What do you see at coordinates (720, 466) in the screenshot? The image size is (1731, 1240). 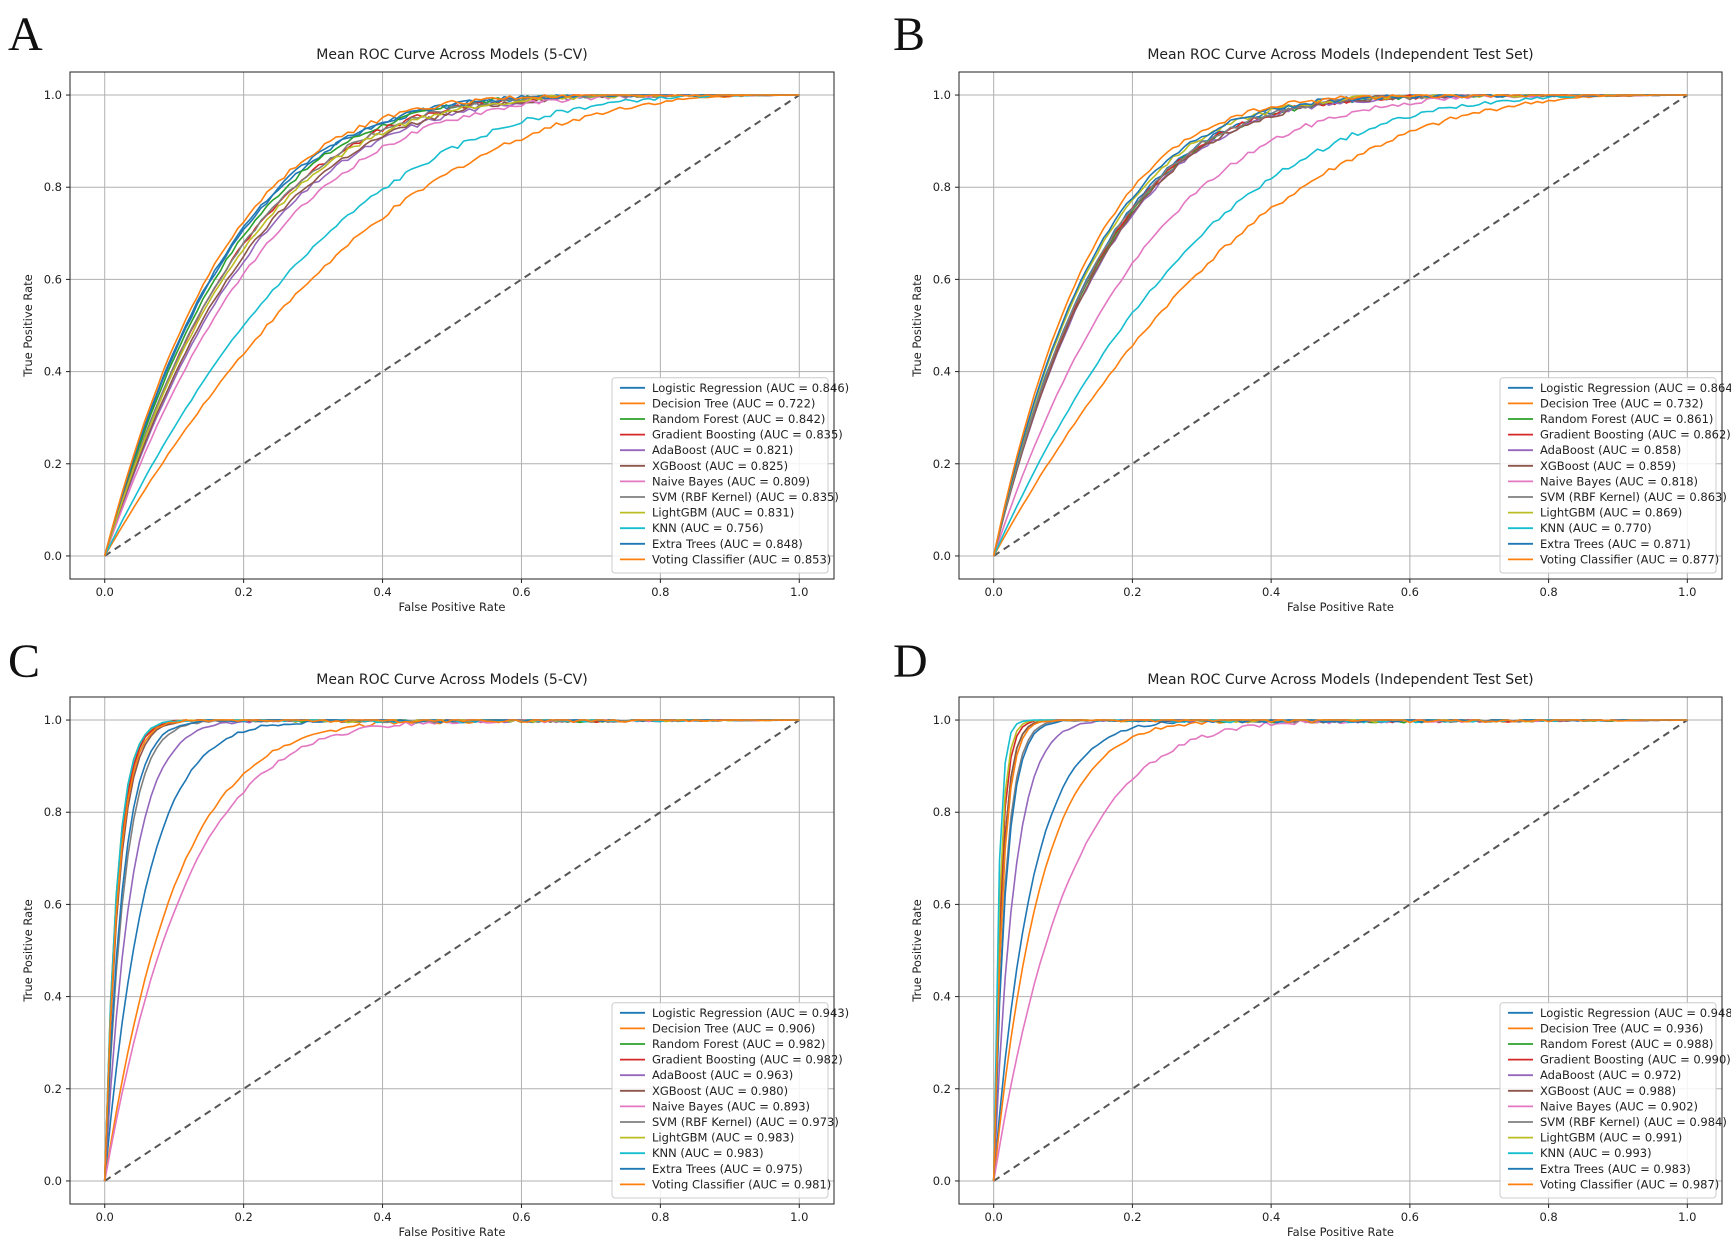 I see `legend-entry: XGBoost (AUC = 0.825)` at bounding box center [720, 466].